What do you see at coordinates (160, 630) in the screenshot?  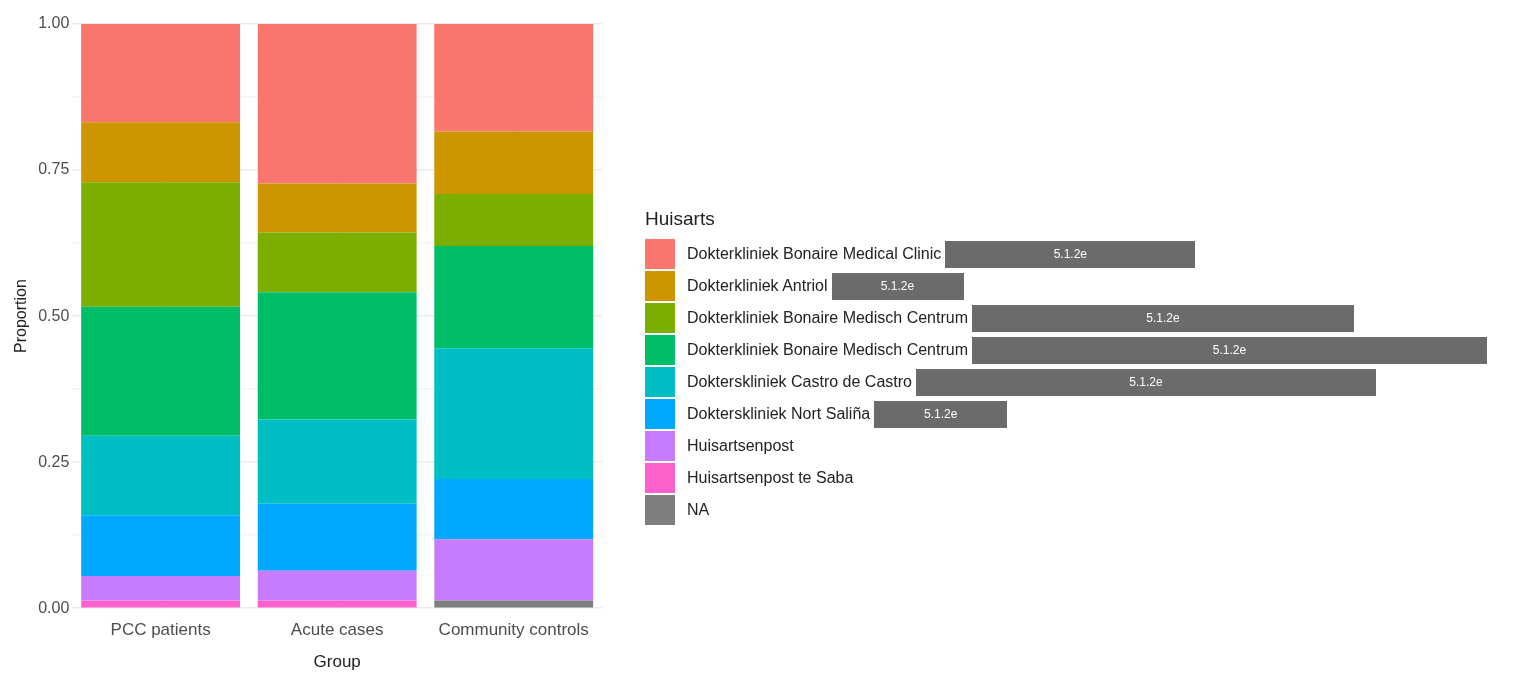 I see `x-tick-label: PCC patients` at bounding box center [160, 630].